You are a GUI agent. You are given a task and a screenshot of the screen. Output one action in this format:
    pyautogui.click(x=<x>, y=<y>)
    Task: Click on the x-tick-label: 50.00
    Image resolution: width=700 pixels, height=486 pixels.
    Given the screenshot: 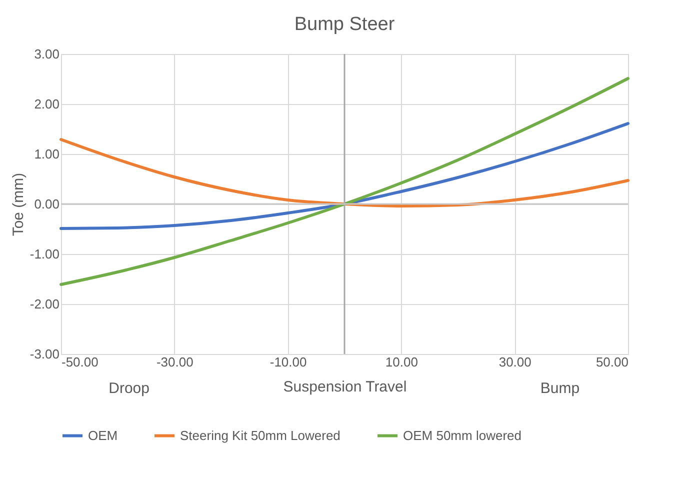 What is the action you would take?
    pyautogui.click(x=612, y=362)
    